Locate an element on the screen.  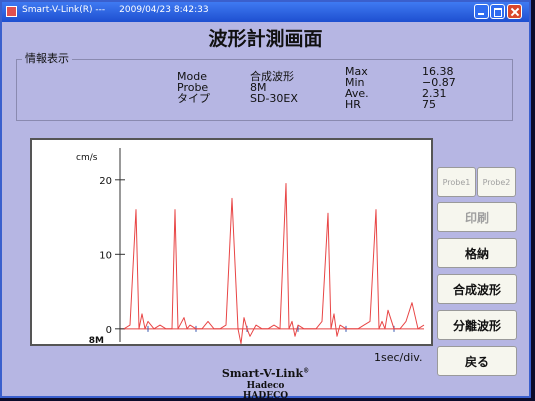
stat-label-max: Max is located at coordinates (356, 71).